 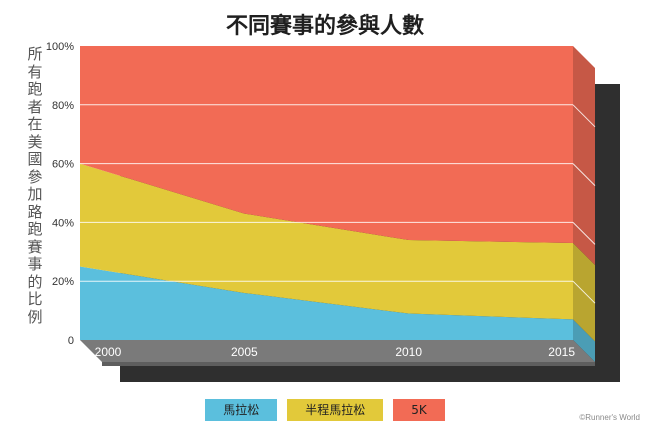 I want to click on credit-text: ©Runner's World, so click(x=609, y=417).